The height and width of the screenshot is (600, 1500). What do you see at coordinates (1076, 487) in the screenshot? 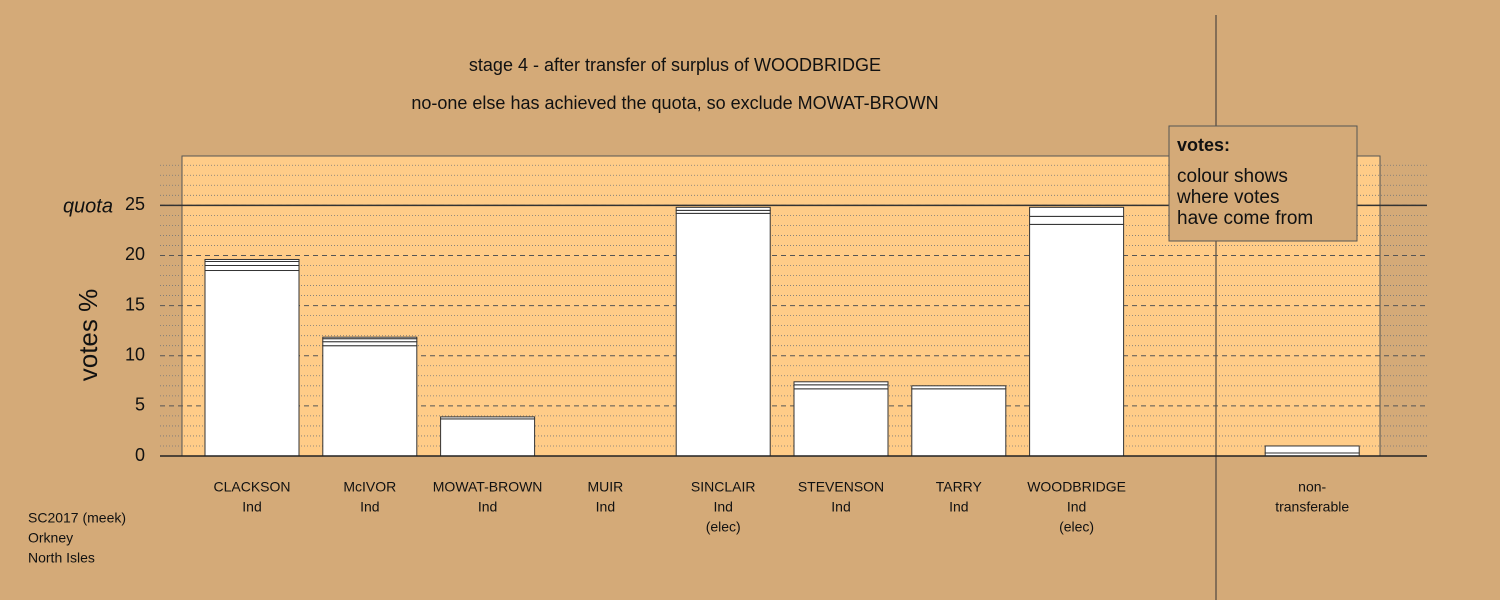
I see `x-tick-label: WOODBRIDGE` at bounding box center [1076, 487].